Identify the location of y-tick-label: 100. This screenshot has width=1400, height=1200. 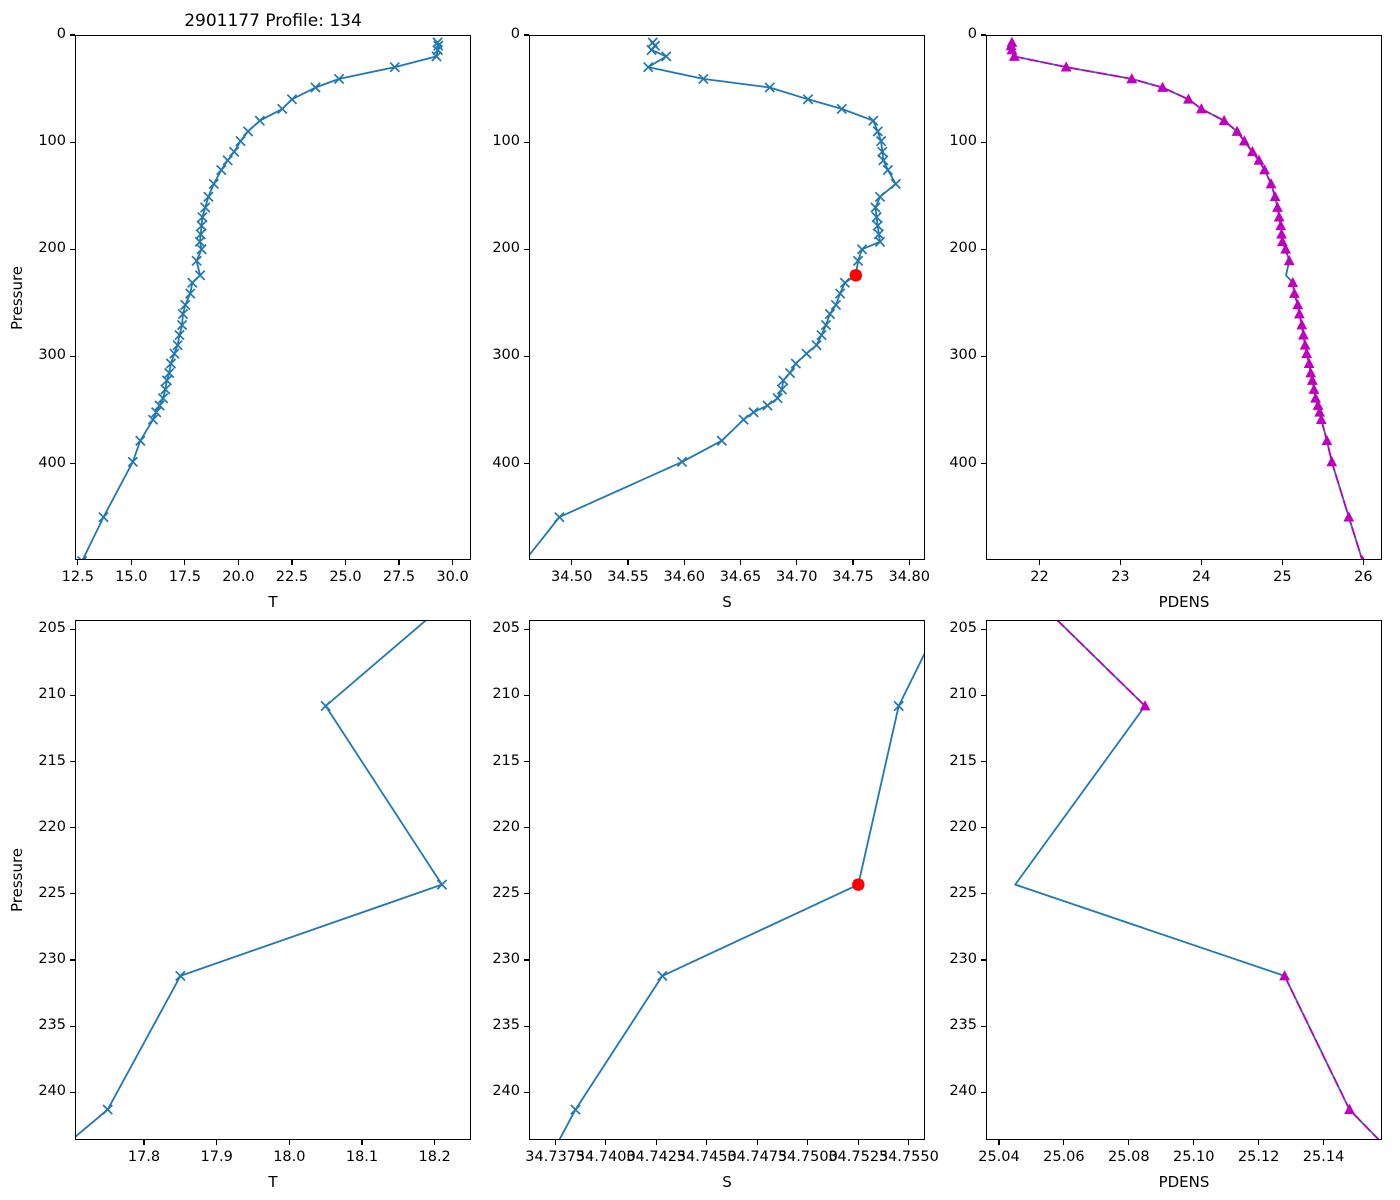
(52, 141).